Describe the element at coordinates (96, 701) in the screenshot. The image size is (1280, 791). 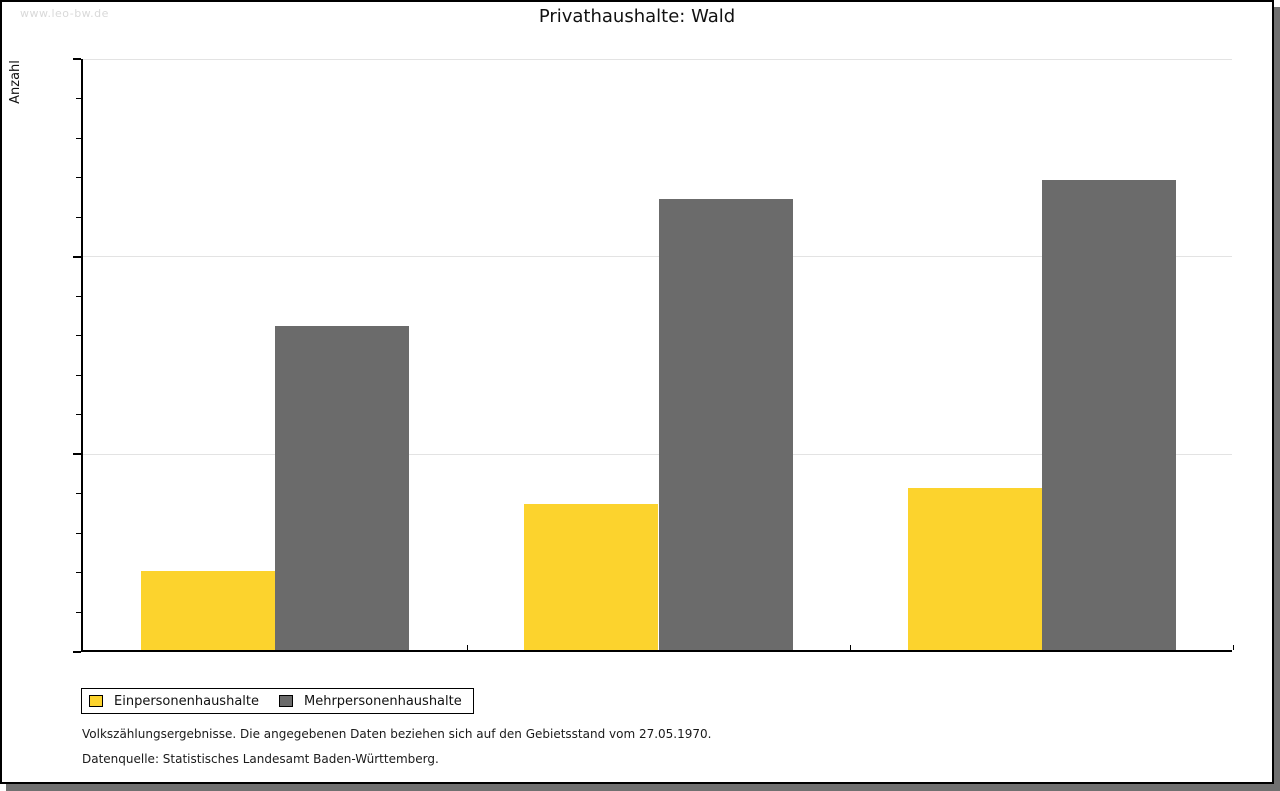
I see `legend-swatch-yellow` at that location.